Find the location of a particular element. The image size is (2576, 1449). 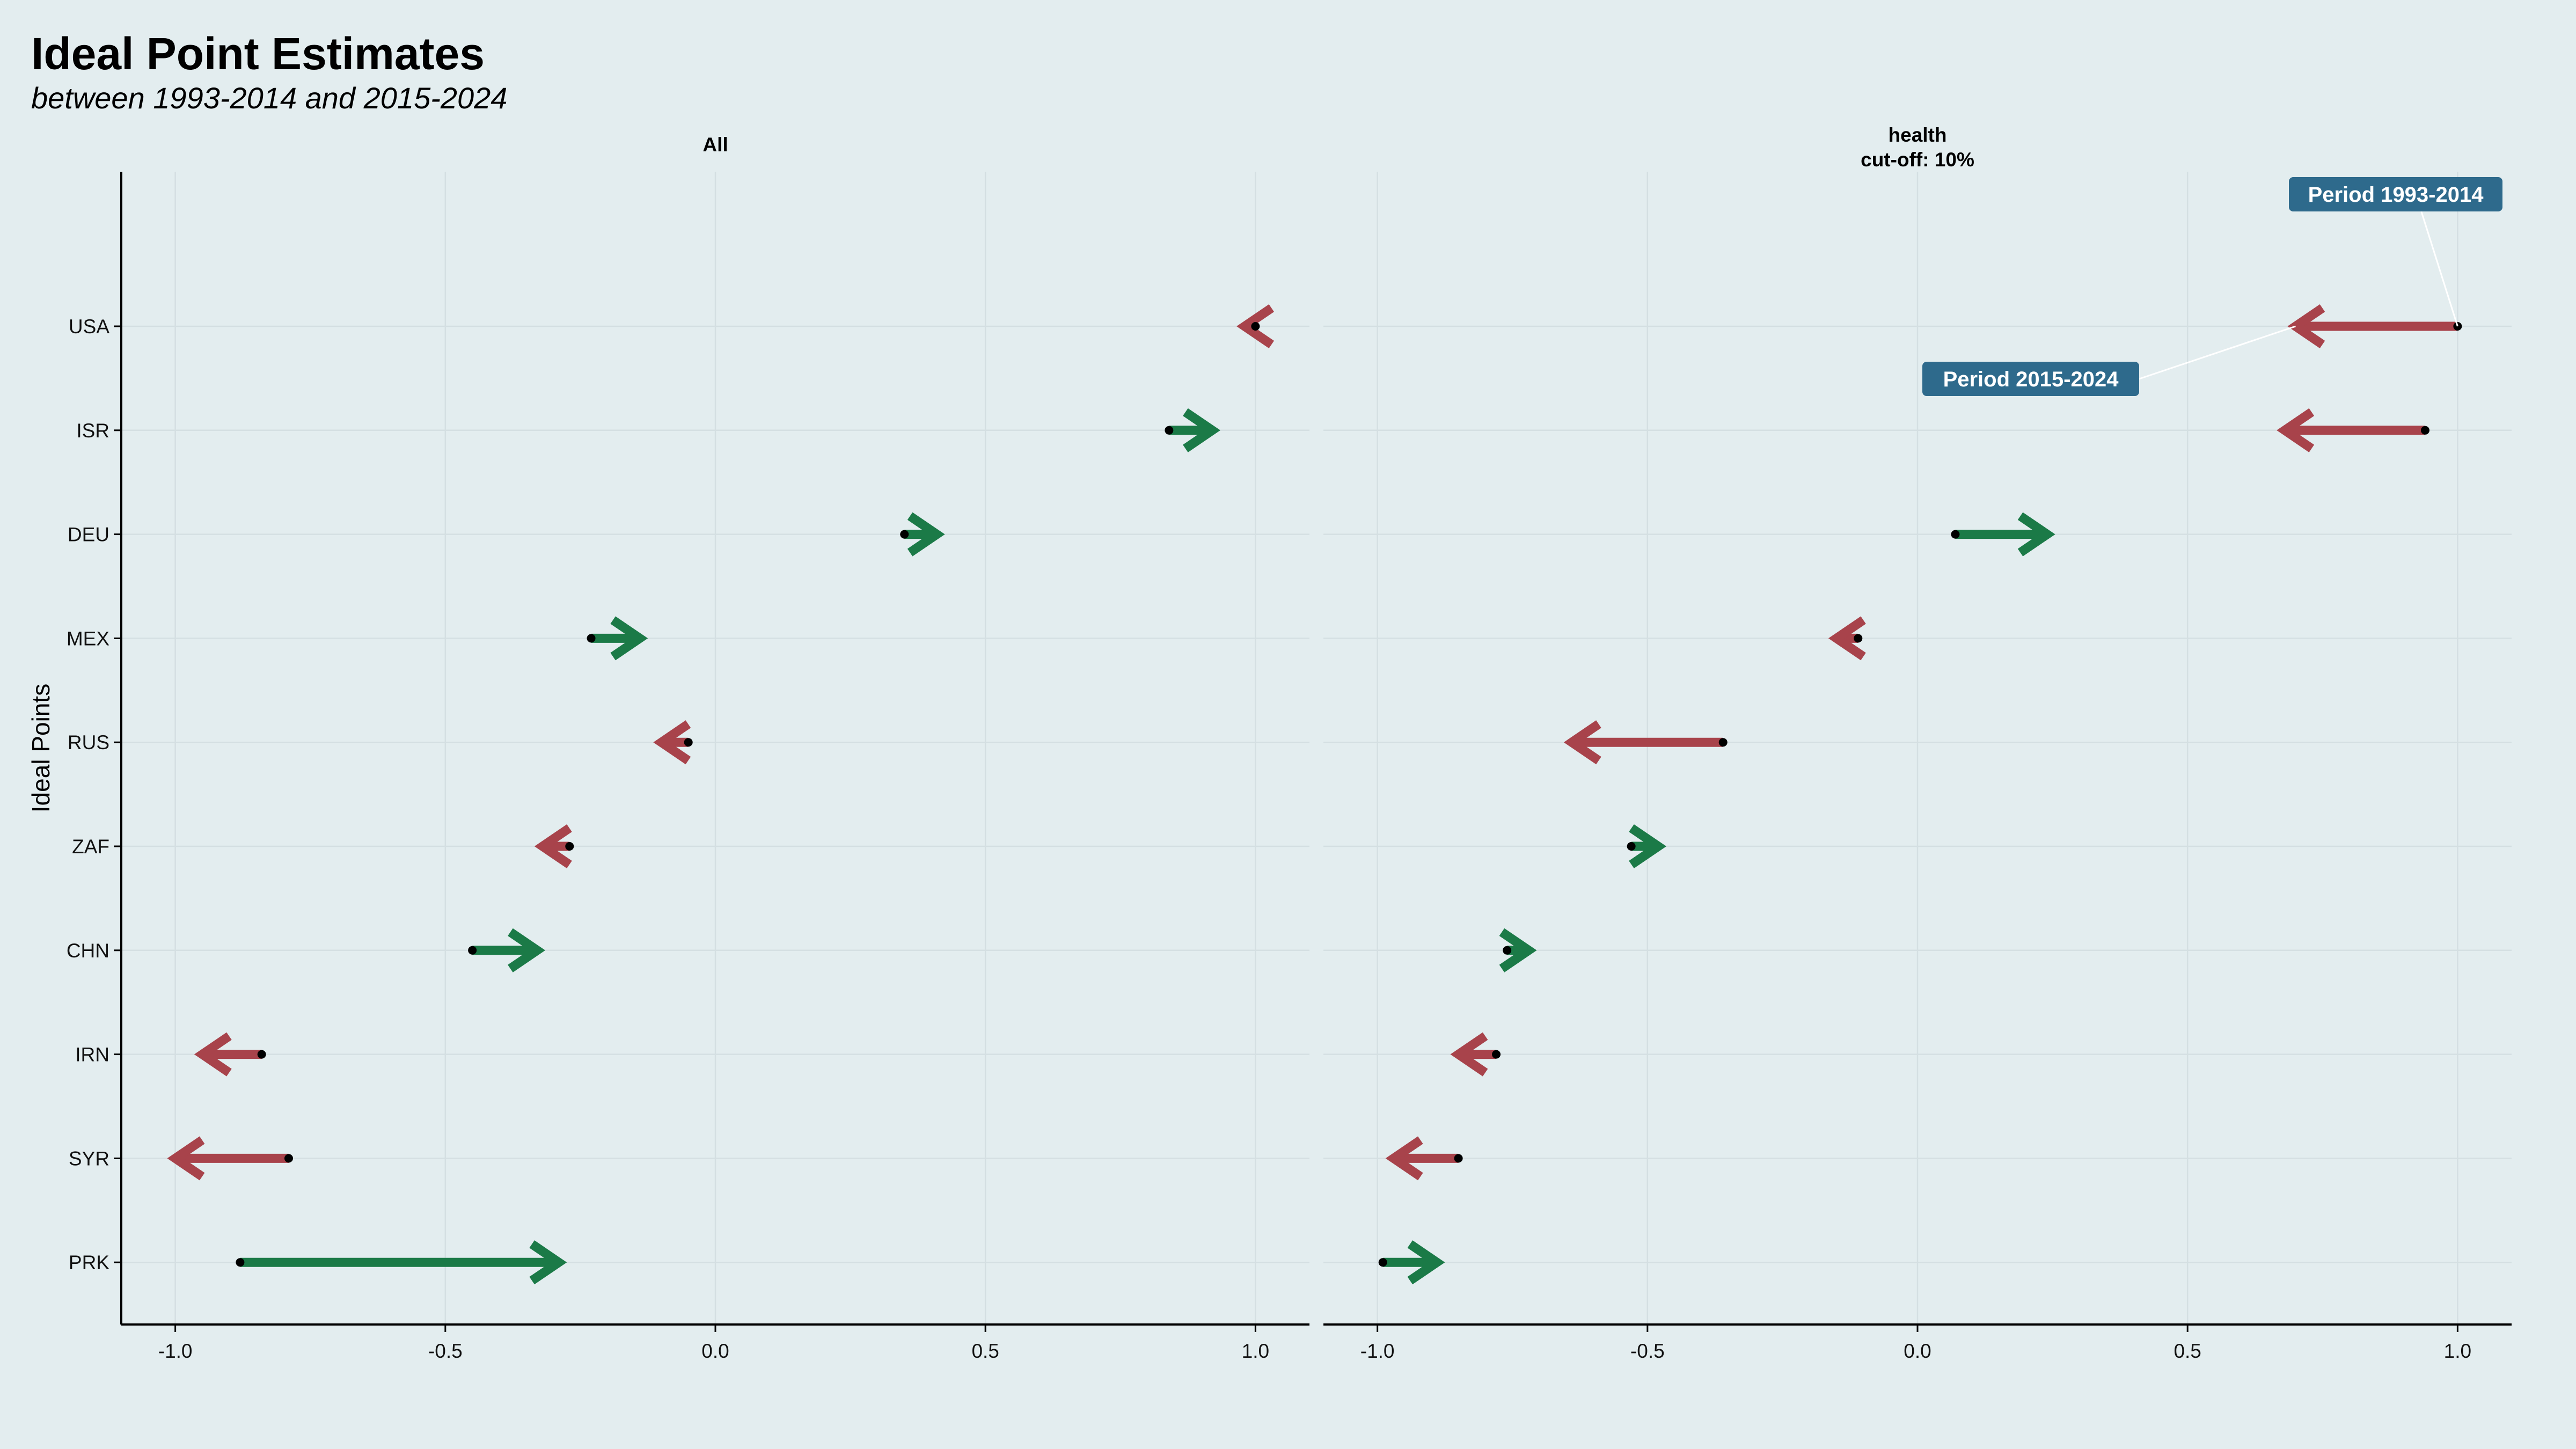

arrow-head-All-PRK is located at coordinates (548, 1262).